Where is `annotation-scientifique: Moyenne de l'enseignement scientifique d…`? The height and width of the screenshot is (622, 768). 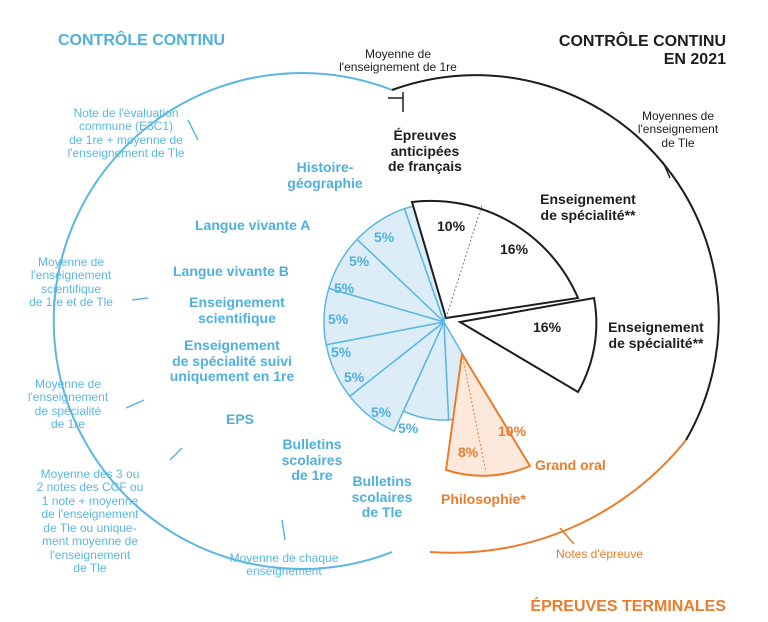 annotation-scientifique: Moyenne de l'enseignement scientifique d… is located at coordinates (71, 282).